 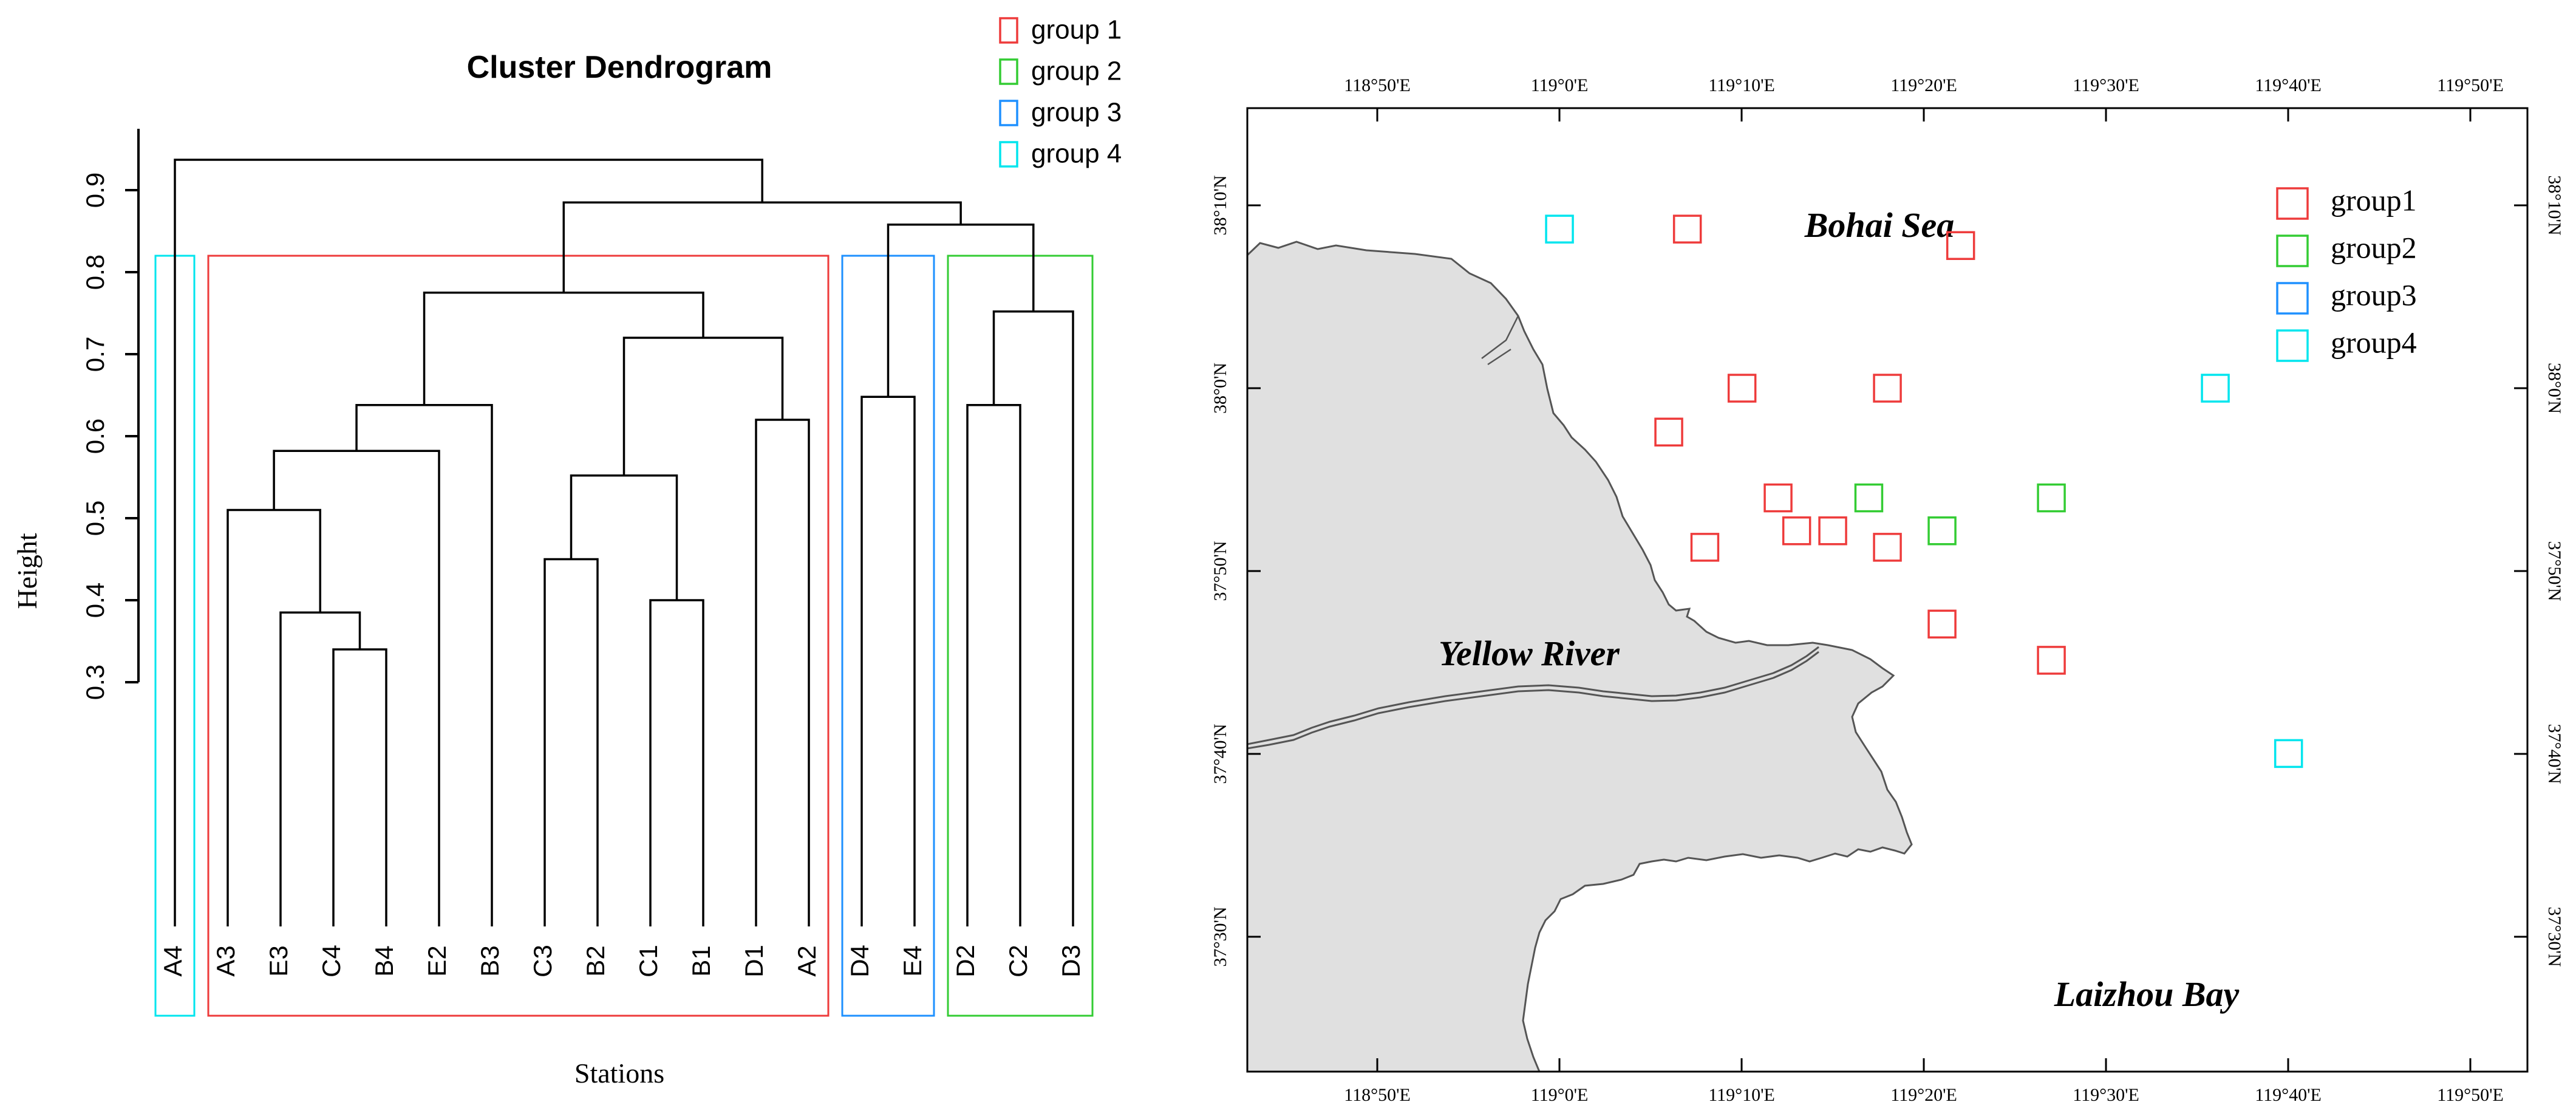 What do you see at coordinates (542, 961) in the screenshot?
I see `leaf-label: C3` at bounding box center [542, 961].